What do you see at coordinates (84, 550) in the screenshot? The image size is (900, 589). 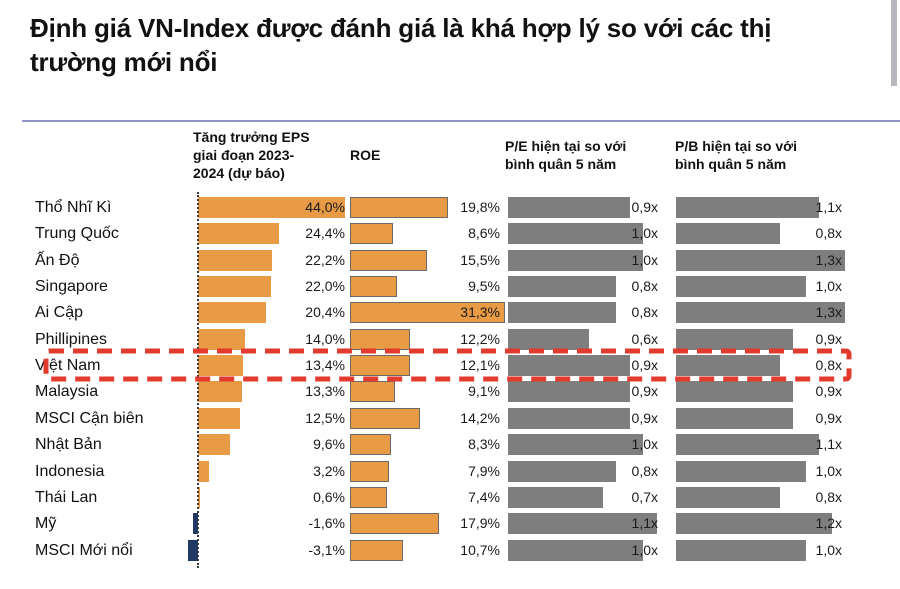 I see `row-label: MSCI Mới nổi` at bounding box center [84, 550].